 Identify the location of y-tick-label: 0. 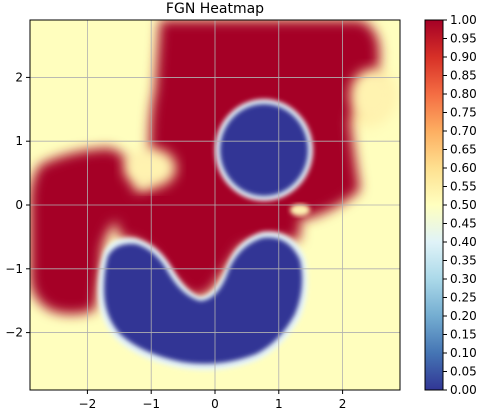
(19, 205).